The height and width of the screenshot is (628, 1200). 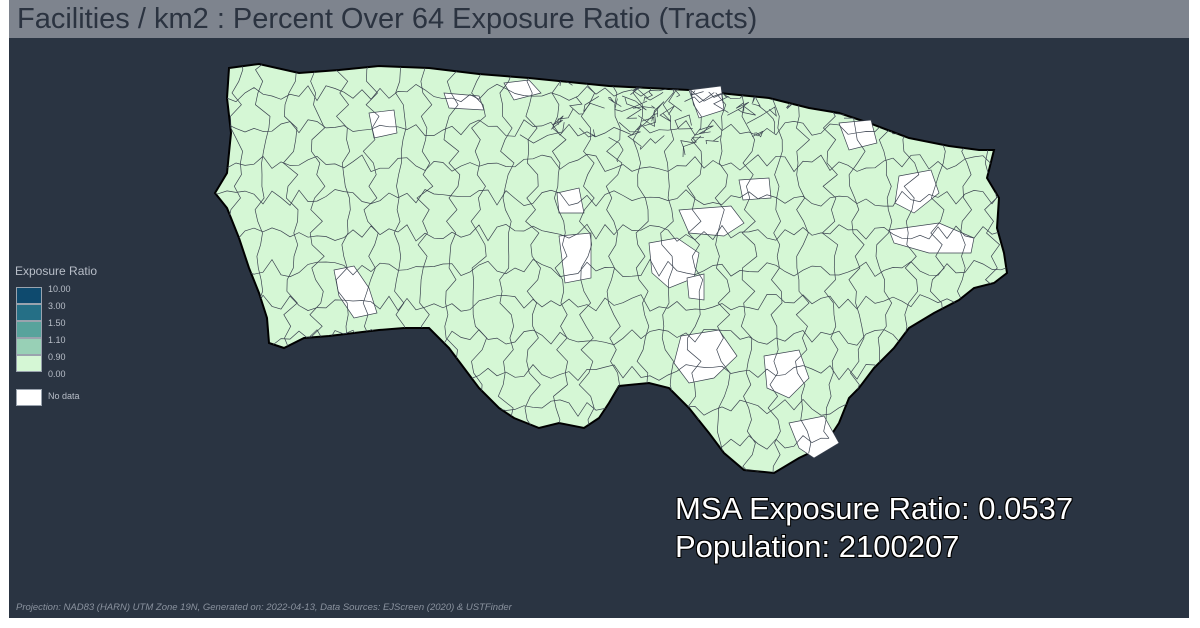 I want to click on legend-label: 0.90, so click(x=57, y=357).